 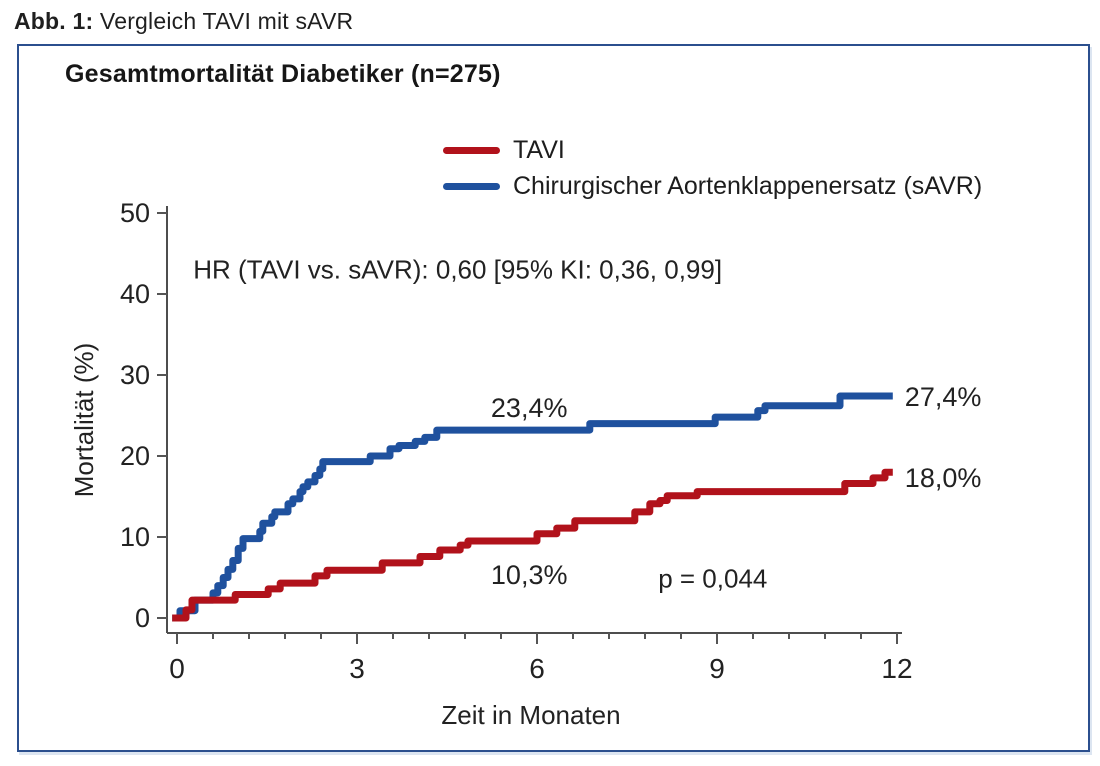 I want to click on svg-text: 12, so click(x=896, y=668).